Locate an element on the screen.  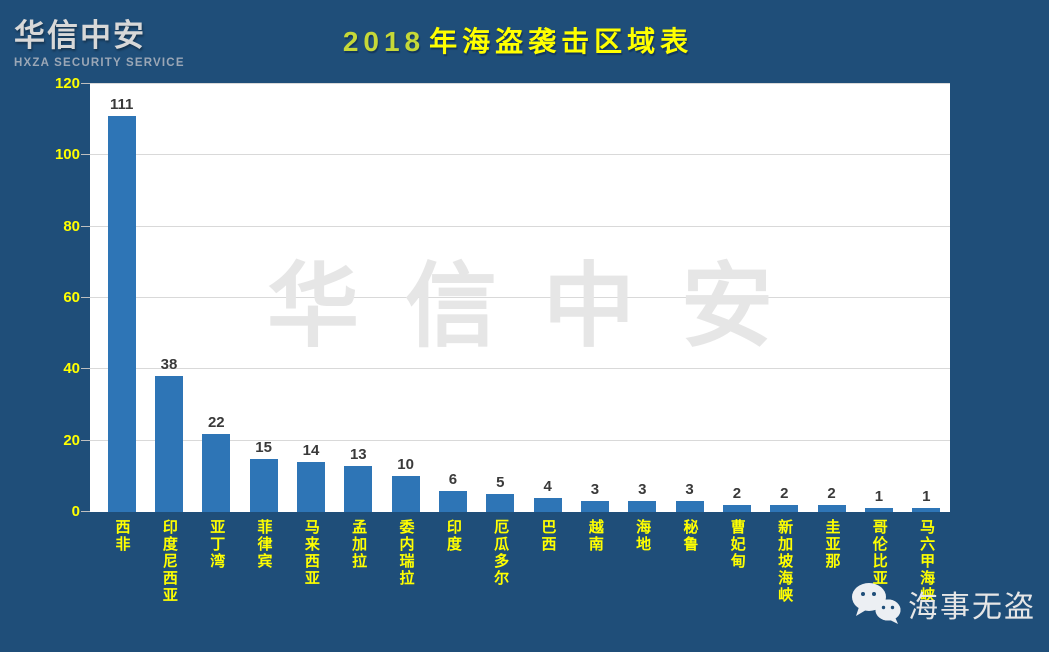
x-axis-category-label: 新加坡海峡 is located at coordinates (785, 561).